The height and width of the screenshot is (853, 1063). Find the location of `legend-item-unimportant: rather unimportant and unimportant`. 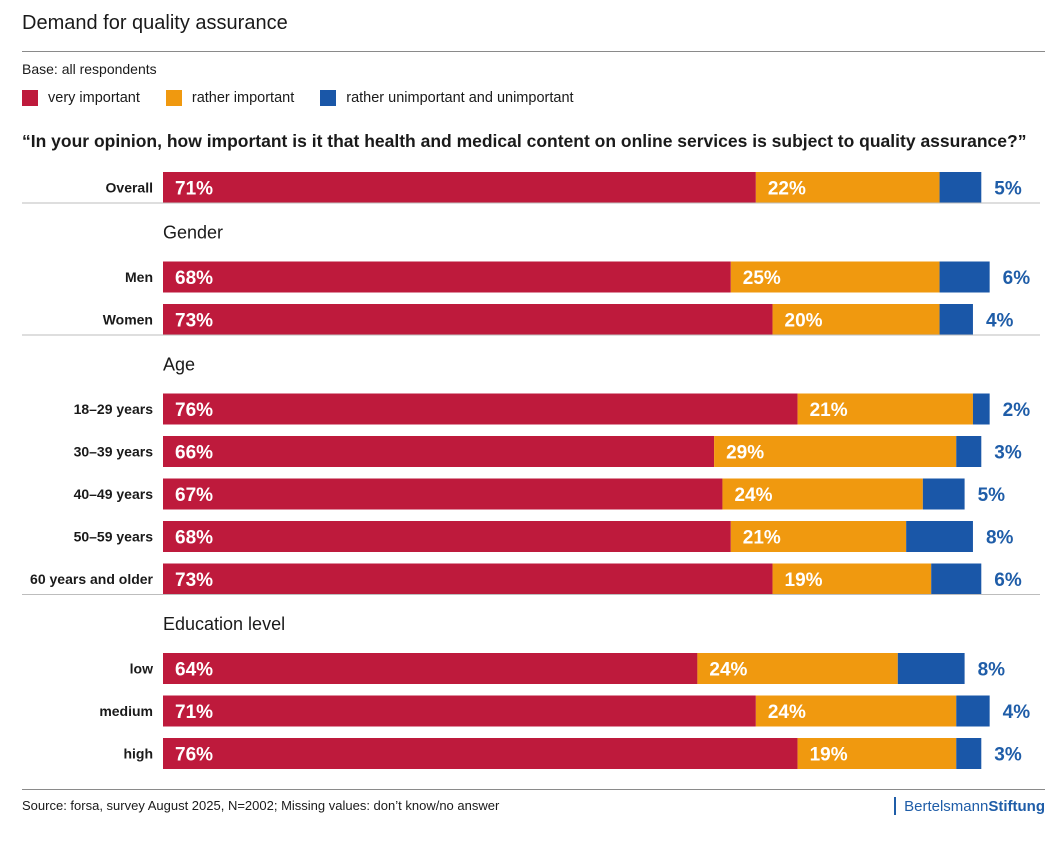

legend-item-unimportant: rather unimportant and unimportant is located at coordinates (447, 98).